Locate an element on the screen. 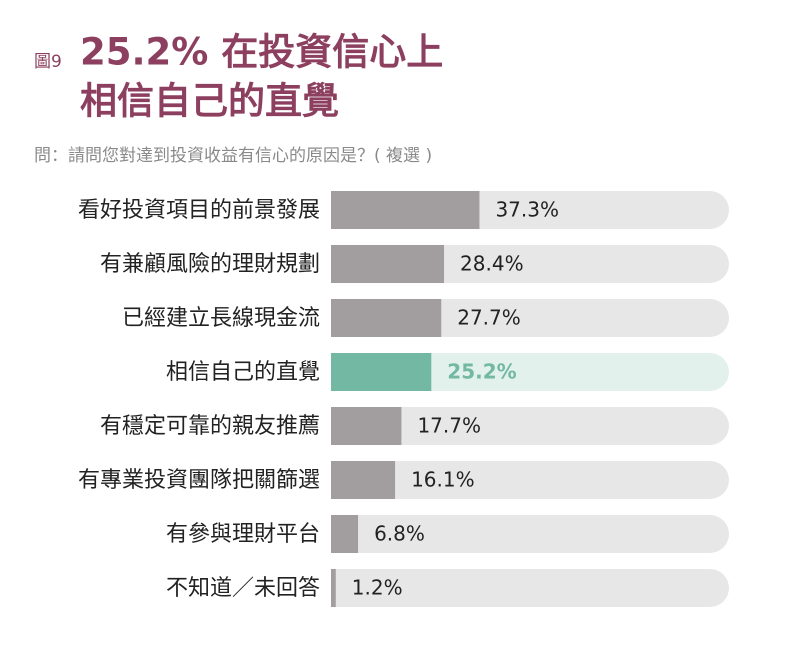  figure-label: 圖9 is located at coordinates (48, 62).